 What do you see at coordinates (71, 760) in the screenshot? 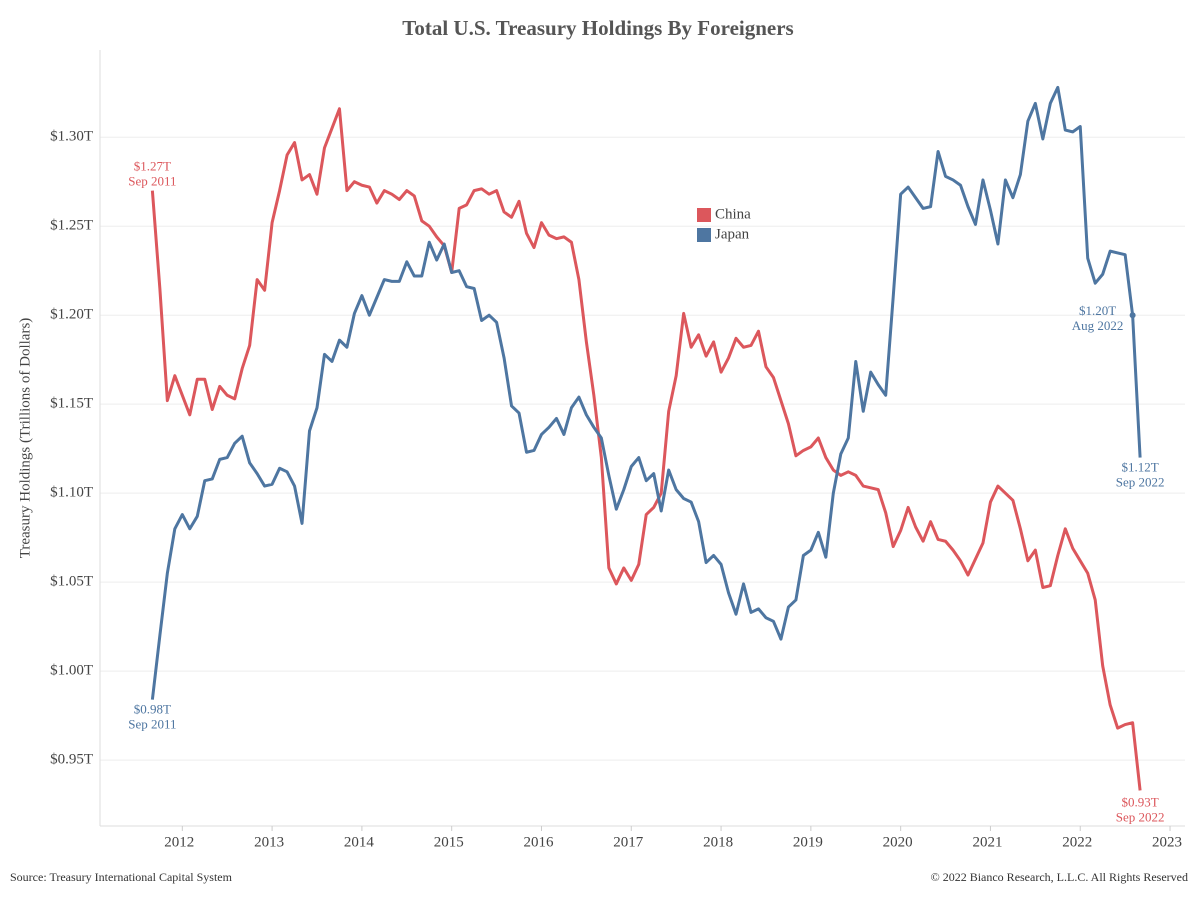
I see `y-tick-label: $0.95T` at bounding box center [71, 760].